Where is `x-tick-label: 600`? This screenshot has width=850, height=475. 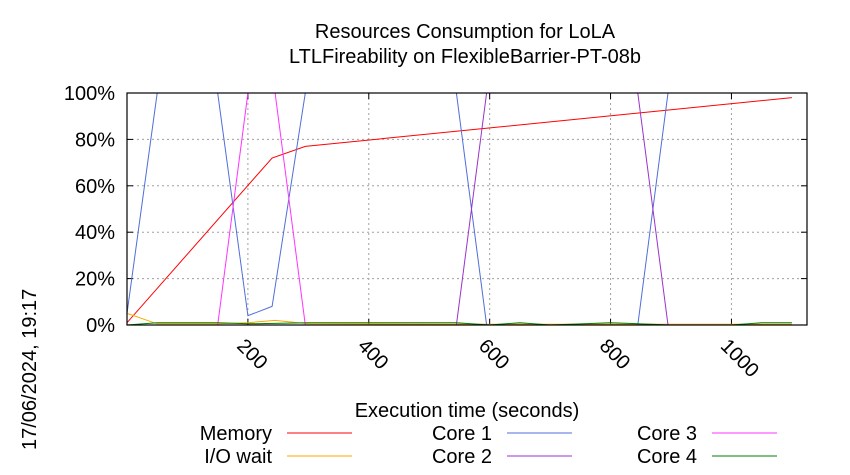
x-tick-label: 600 is located at coordinates (493, 354).